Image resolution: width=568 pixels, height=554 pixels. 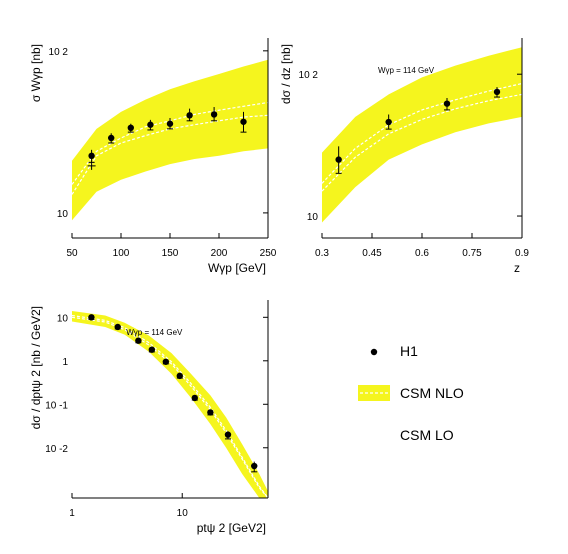 I want to click on x-tick-label: 1, so click(x=72, y=513).